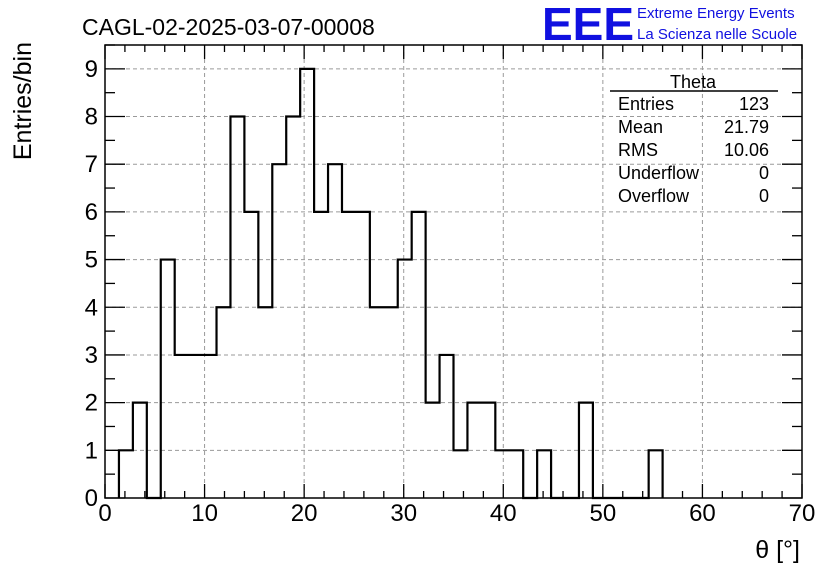  What do you see at coordinates (659, 173) in the screenshot?
I see `stats-label-underflow: Underflow` at bounding box center [659, 173].